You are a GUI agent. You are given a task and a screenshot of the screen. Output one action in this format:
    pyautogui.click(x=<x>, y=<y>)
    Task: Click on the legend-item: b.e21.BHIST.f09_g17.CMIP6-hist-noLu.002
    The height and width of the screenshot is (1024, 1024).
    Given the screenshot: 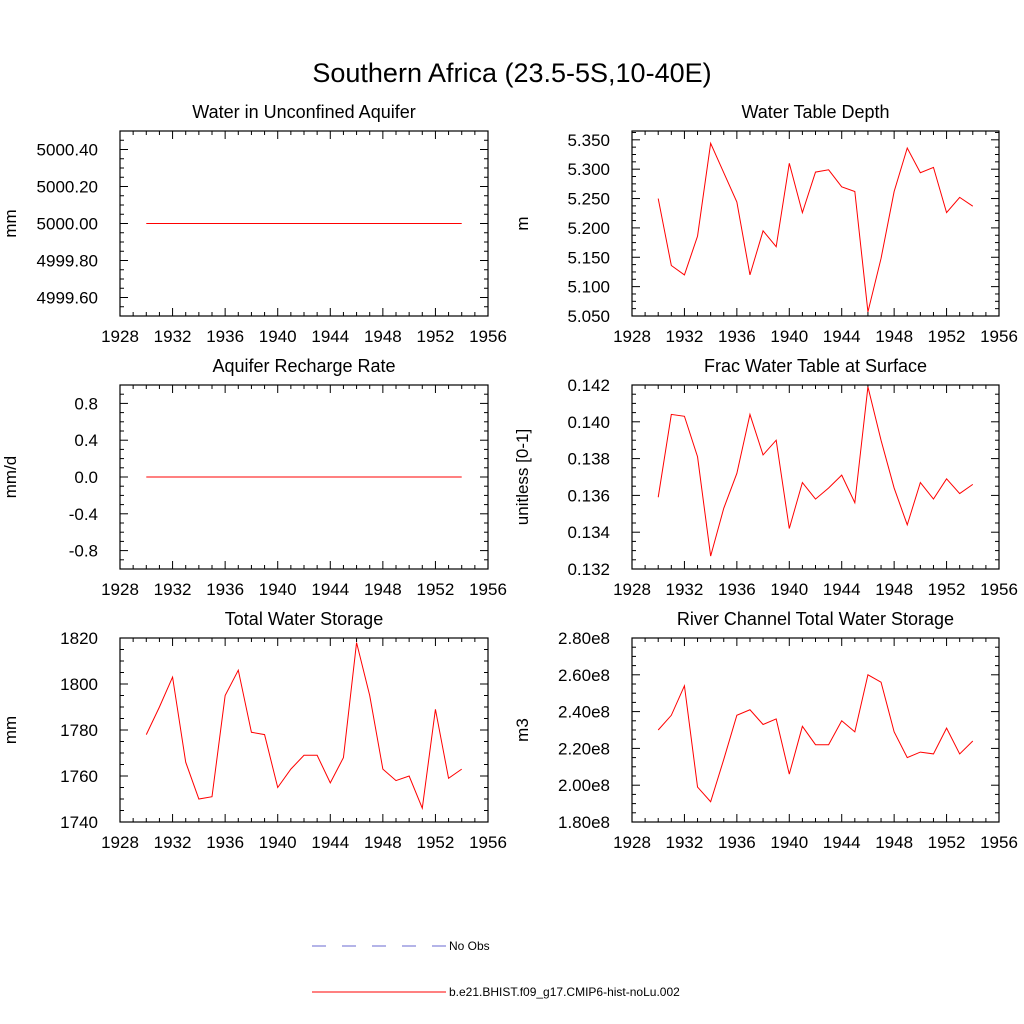 What is the action you would take?
    pyautogui.click(x=496, y=992)
    